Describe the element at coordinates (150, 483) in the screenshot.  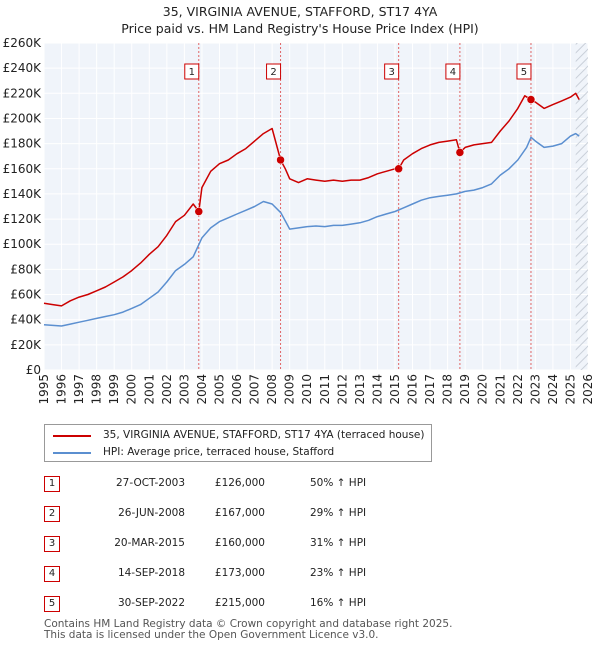
I see `sale-date: 27-OCT-2003` at that location.